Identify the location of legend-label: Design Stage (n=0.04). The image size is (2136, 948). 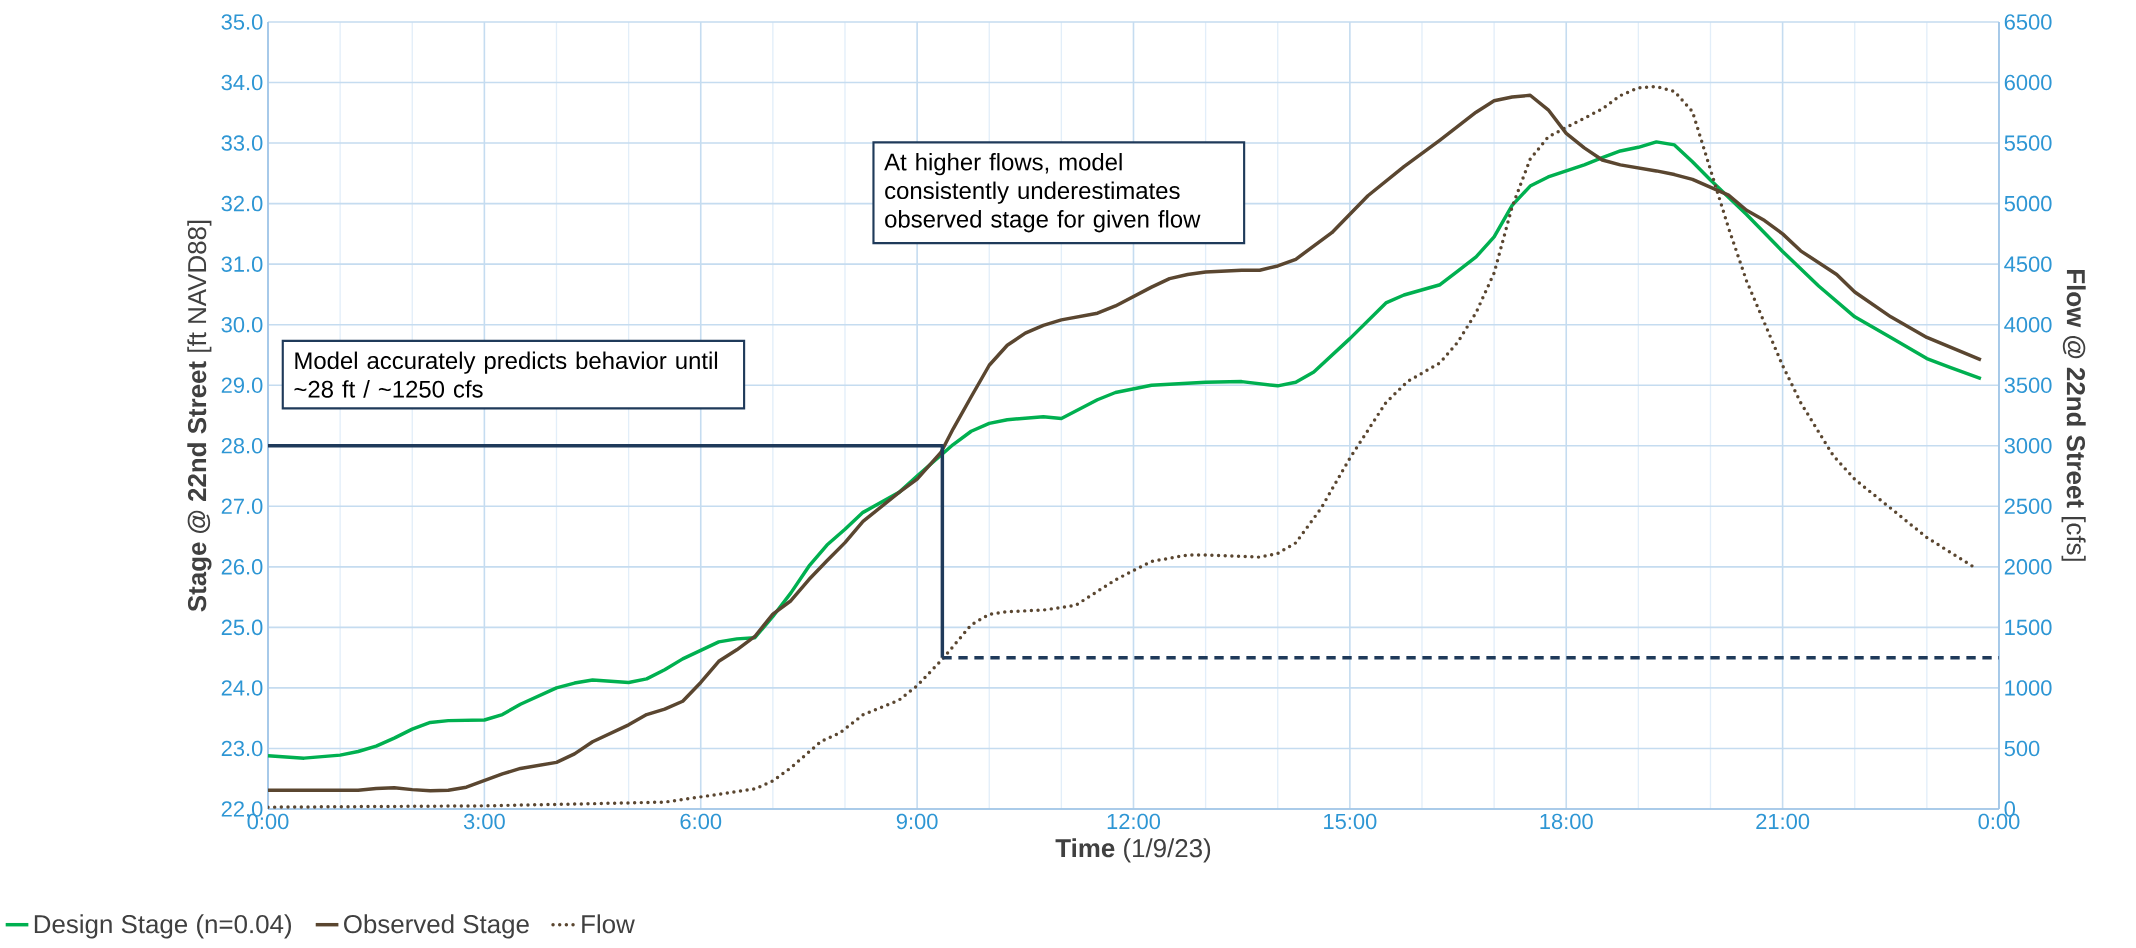
(162, 926).